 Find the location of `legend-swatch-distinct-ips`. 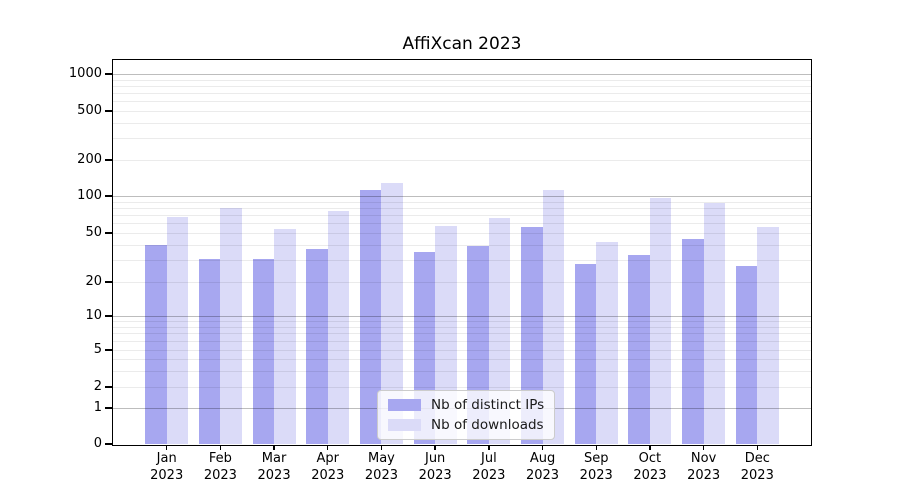

legend-swatch-distinct-ips is located at coordinates (404, 405).